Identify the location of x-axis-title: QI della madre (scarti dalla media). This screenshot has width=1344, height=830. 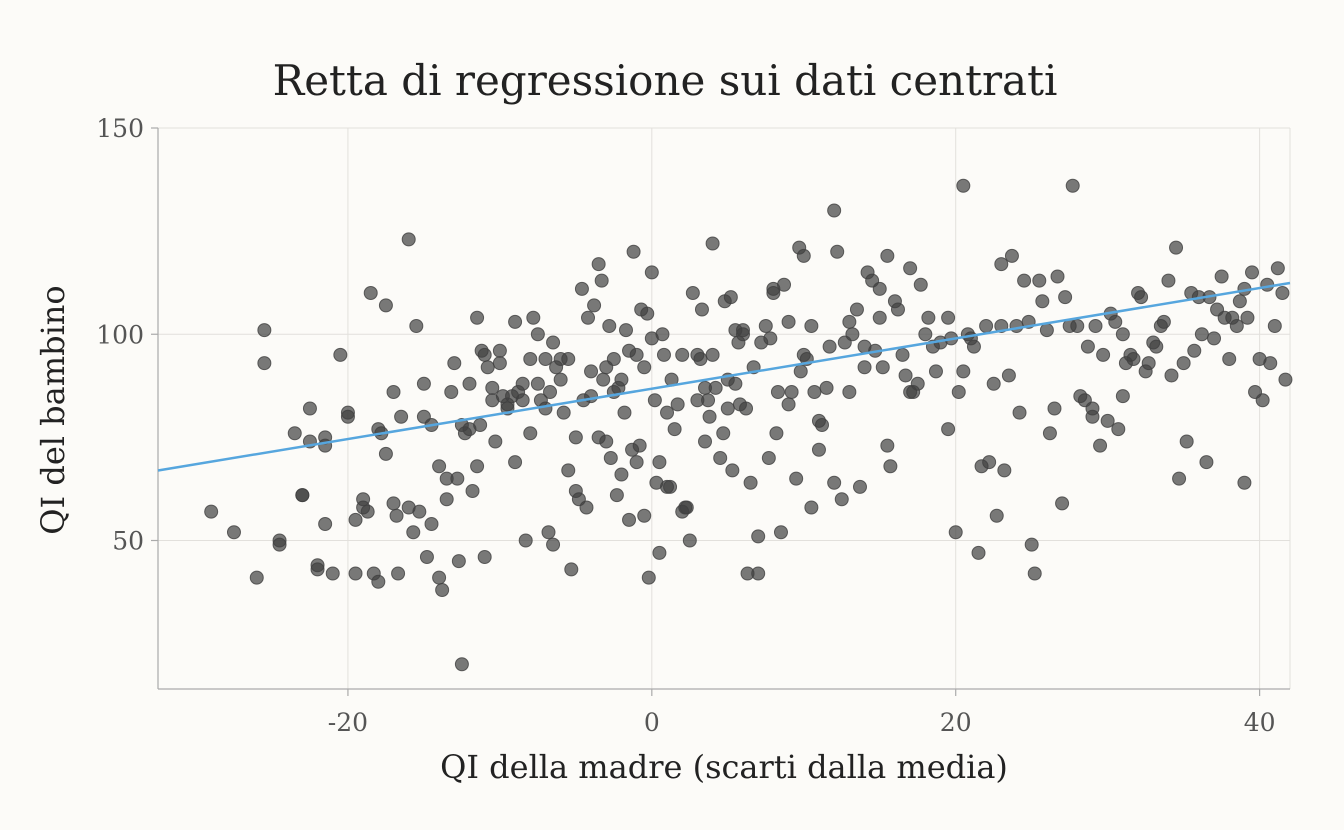
(724, 767).